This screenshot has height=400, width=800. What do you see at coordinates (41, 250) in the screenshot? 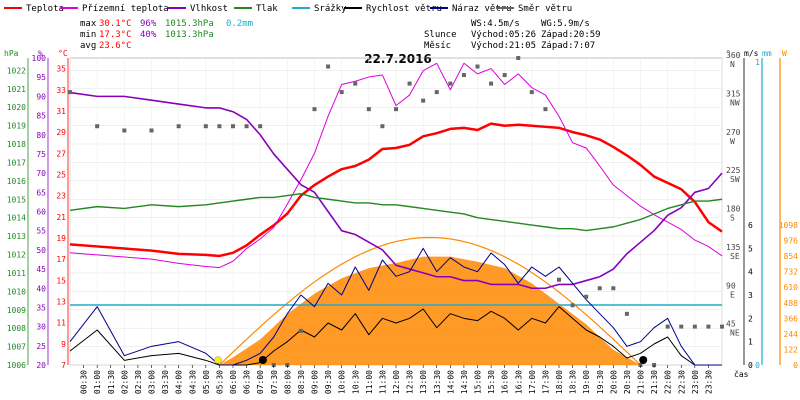
I see `humidity-tick-label: 50` at bounding box center [41, 250].